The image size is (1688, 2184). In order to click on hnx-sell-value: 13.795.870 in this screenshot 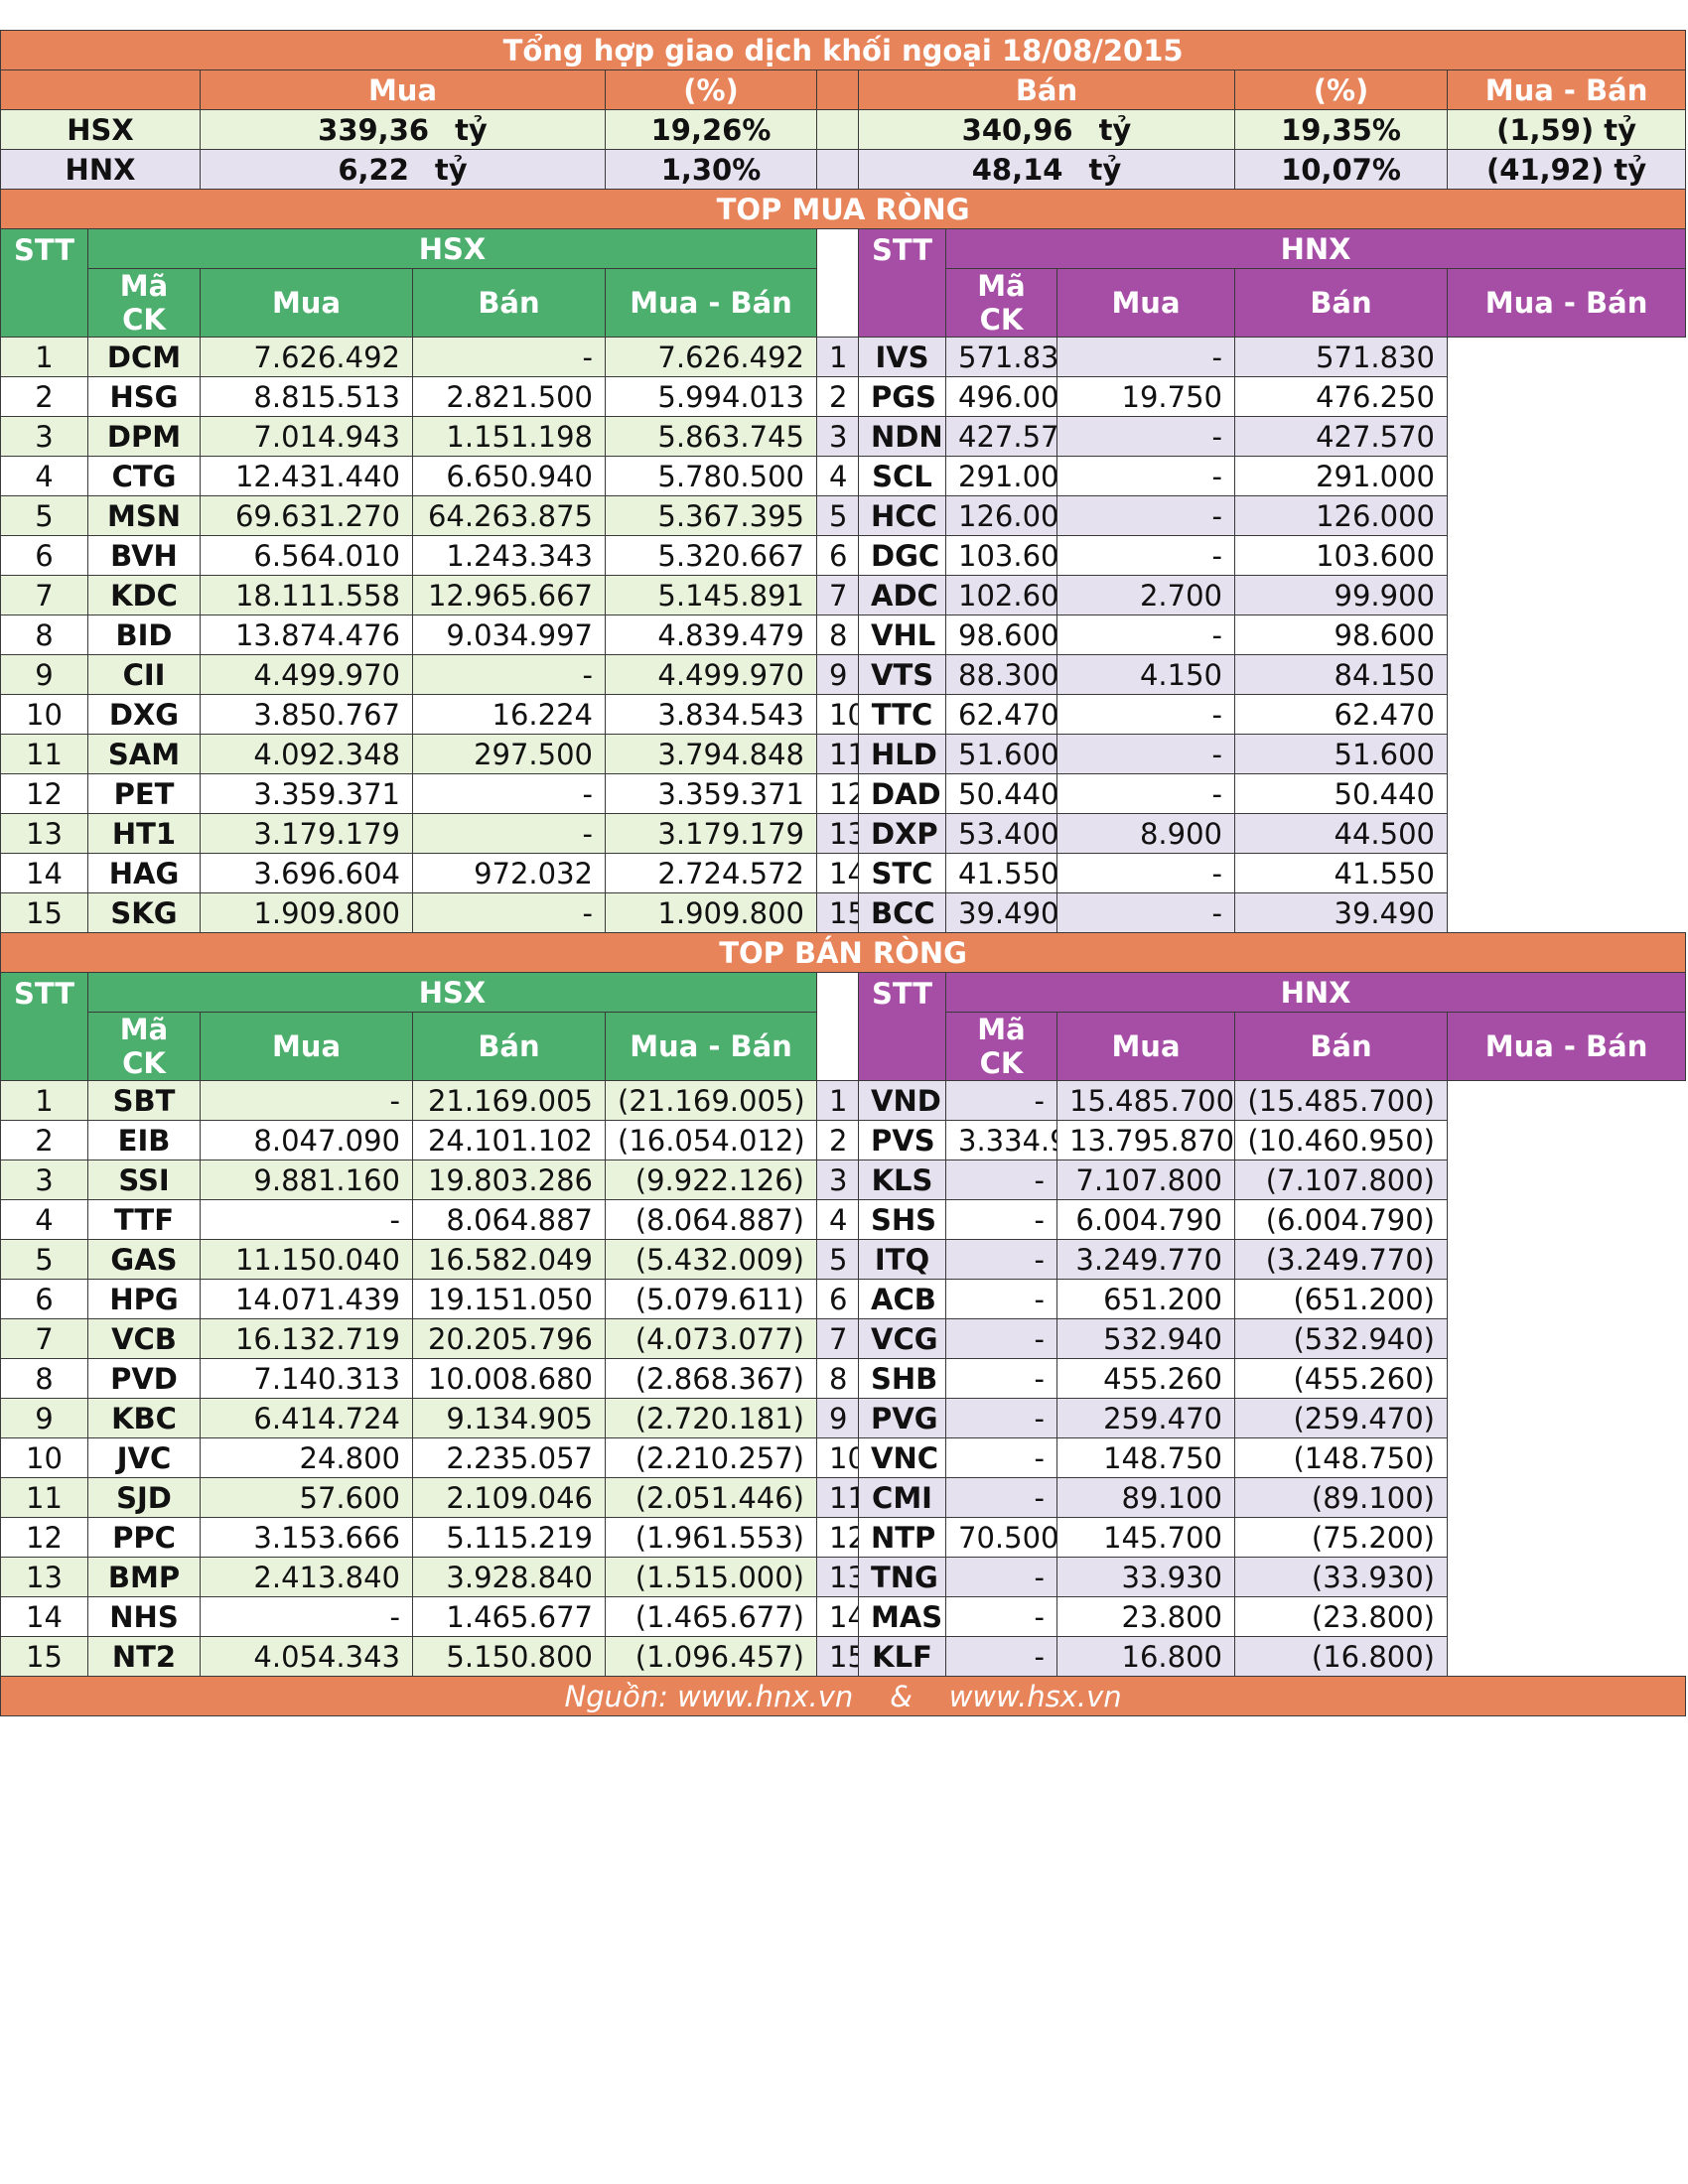, I will do `click(1145, 1140)`.